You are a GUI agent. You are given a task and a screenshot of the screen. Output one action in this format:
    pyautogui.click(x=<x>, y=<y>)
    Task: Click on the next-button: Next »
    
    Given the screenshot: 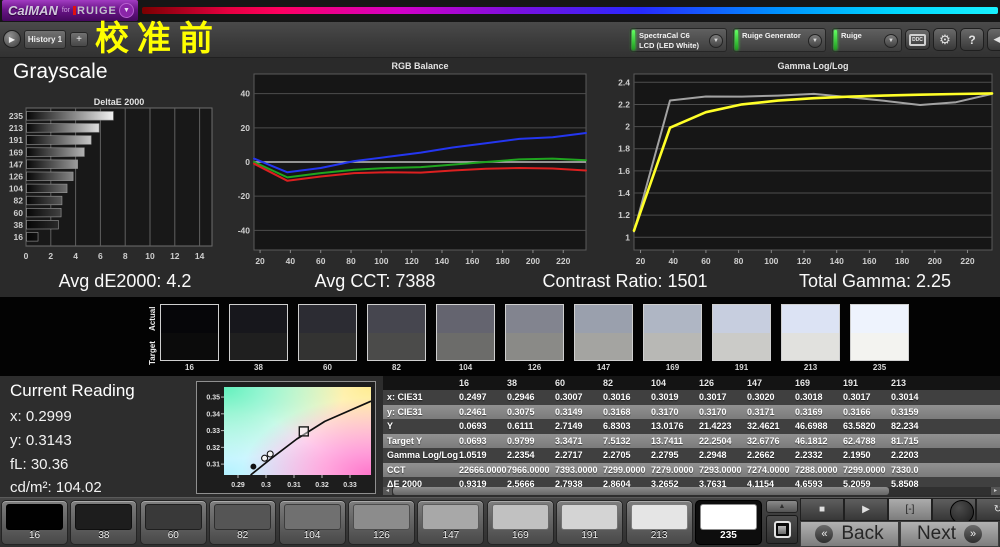 What is the action you would take?
    pyautogui.click(x=949, y=534)
    